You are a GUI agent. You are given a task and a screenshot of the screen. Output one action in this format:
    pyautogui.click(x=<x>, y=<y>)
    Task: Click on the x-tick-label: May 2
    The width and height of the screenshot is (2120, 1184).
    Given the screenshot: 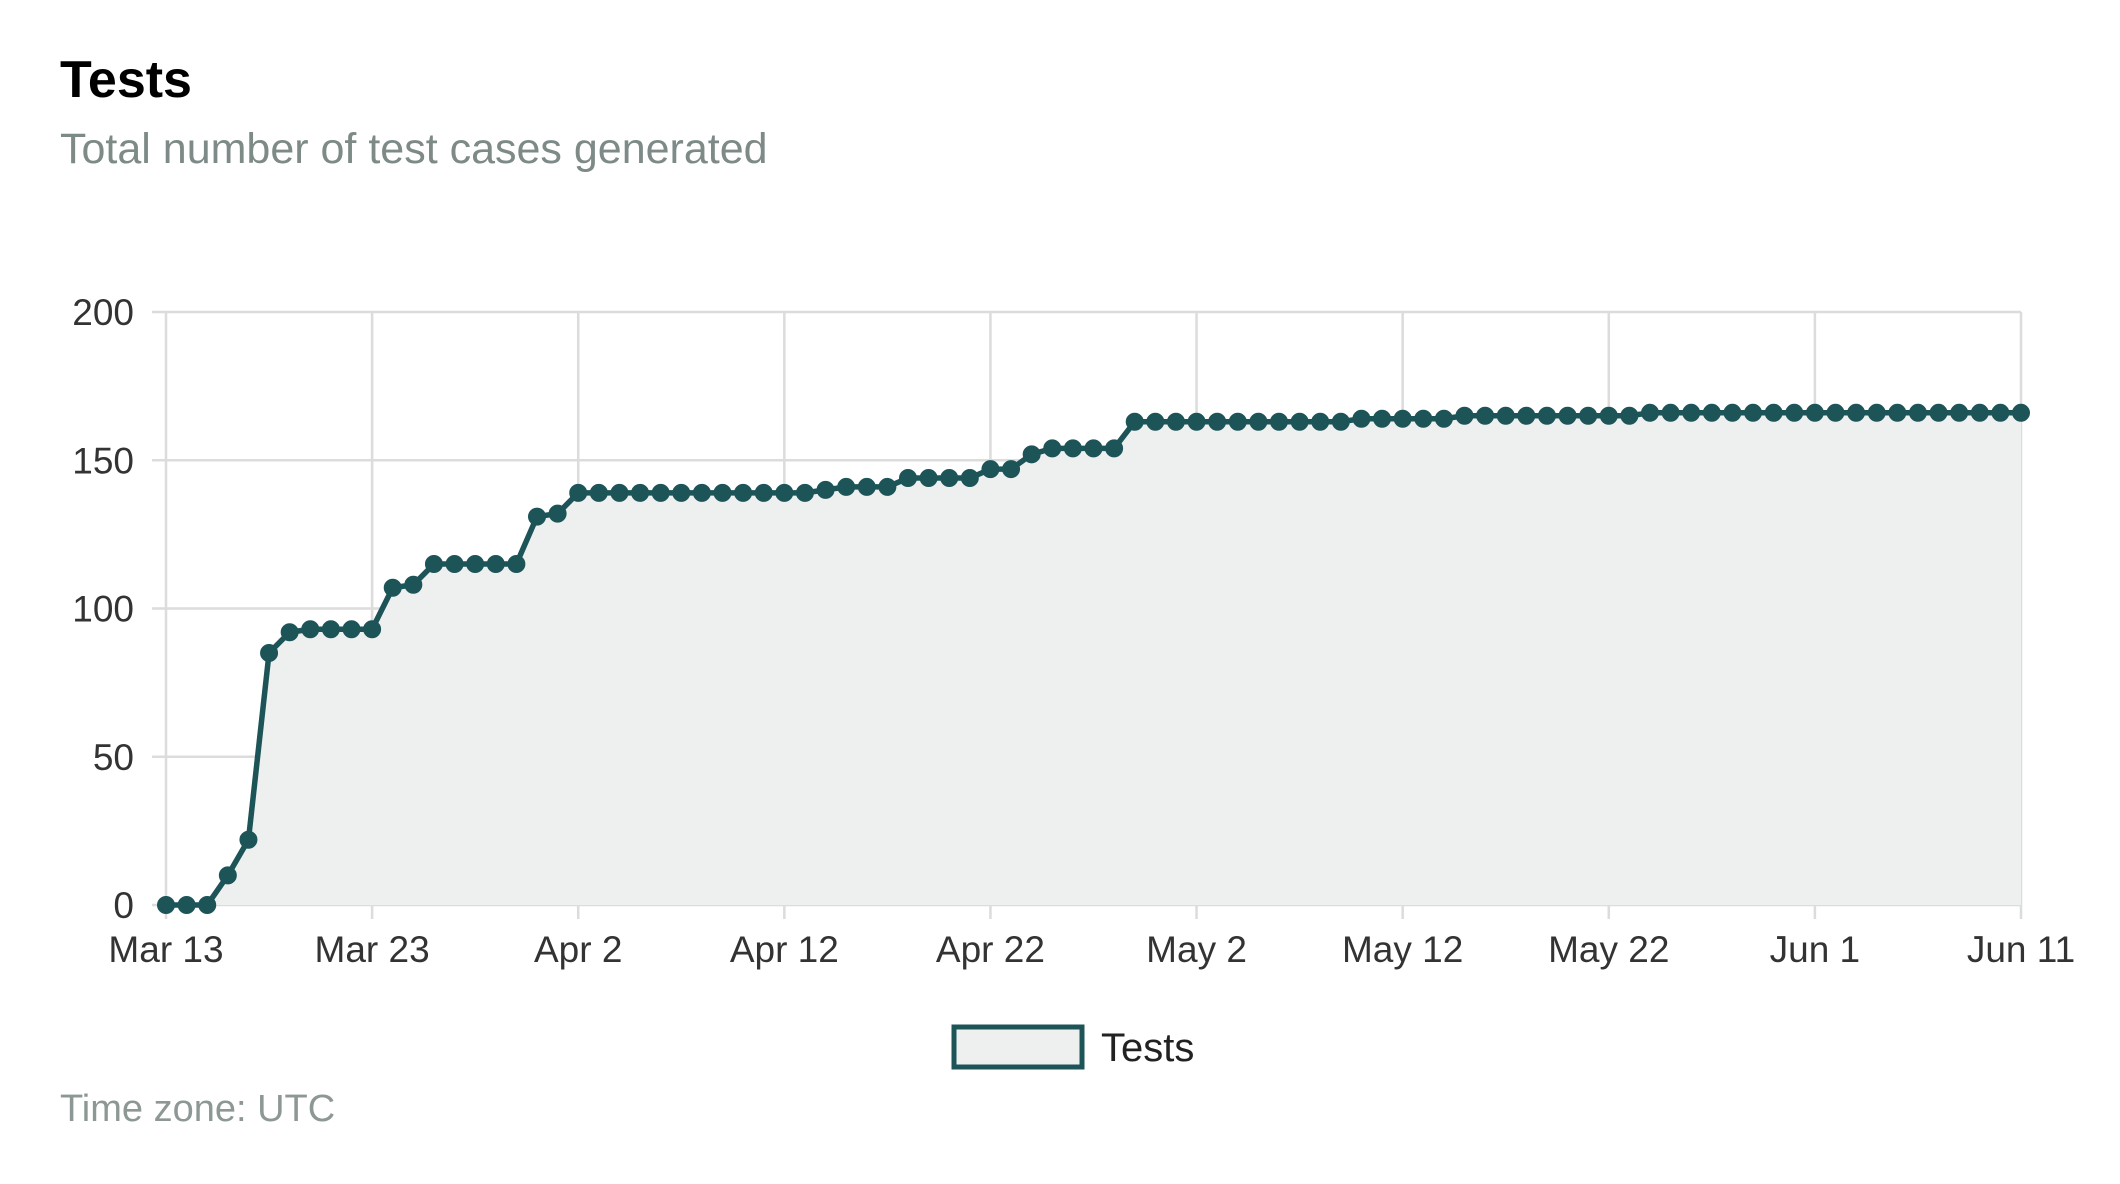 What is the action you would take?
    pyautogui.click(x=1196, y=949)
    